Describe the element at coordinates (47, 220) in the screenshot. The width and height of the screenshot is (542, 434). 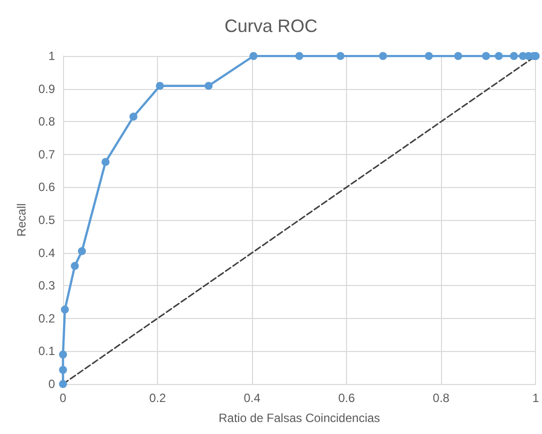
I see `y-tick-label: 0.5` at that location.